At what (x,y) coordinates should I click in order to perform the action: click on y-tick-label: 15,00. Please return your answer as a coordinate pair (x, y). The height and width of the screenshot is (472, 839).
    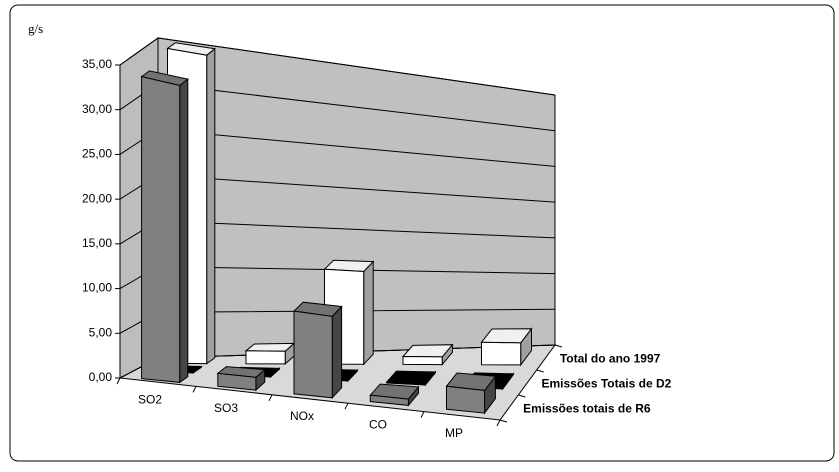
    Looking at the image, I should click on (97, 243).